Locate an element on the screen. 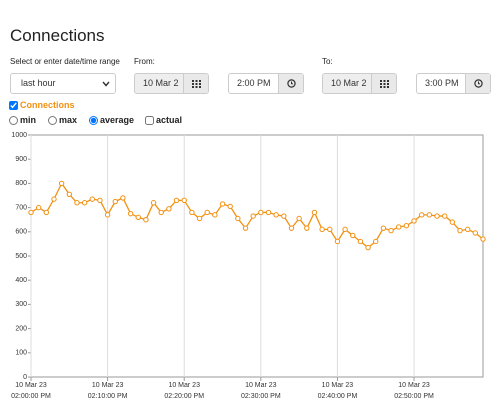 The image size is (500, 403). to-label: To: is located at coordinates (327, 61).